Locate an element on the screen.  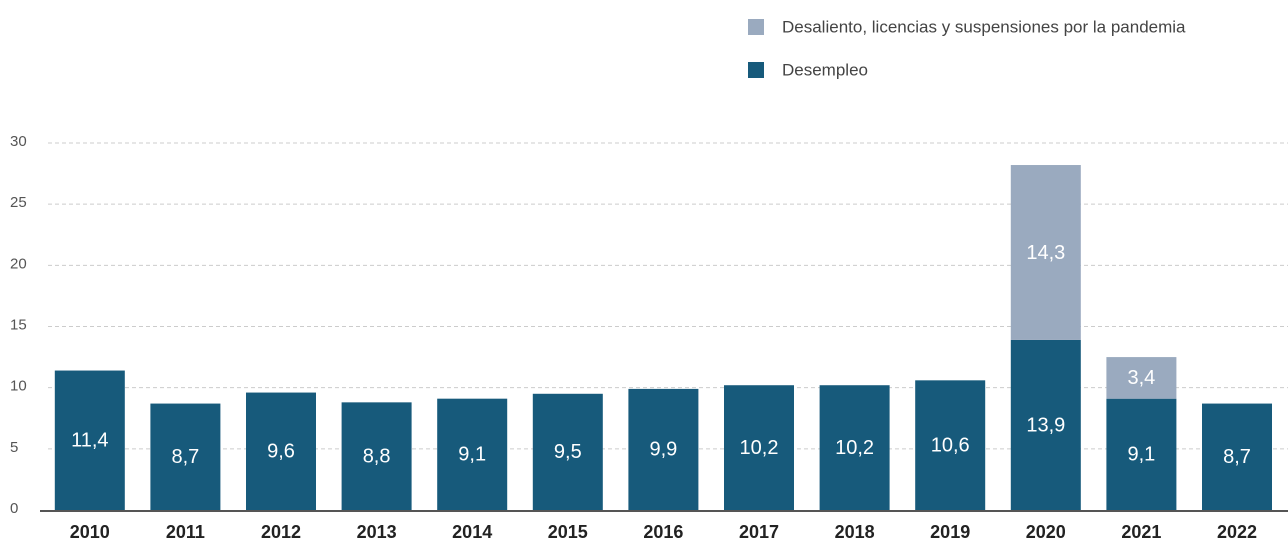
x-tick-label: 2010 is located at coordinates (90, 532).